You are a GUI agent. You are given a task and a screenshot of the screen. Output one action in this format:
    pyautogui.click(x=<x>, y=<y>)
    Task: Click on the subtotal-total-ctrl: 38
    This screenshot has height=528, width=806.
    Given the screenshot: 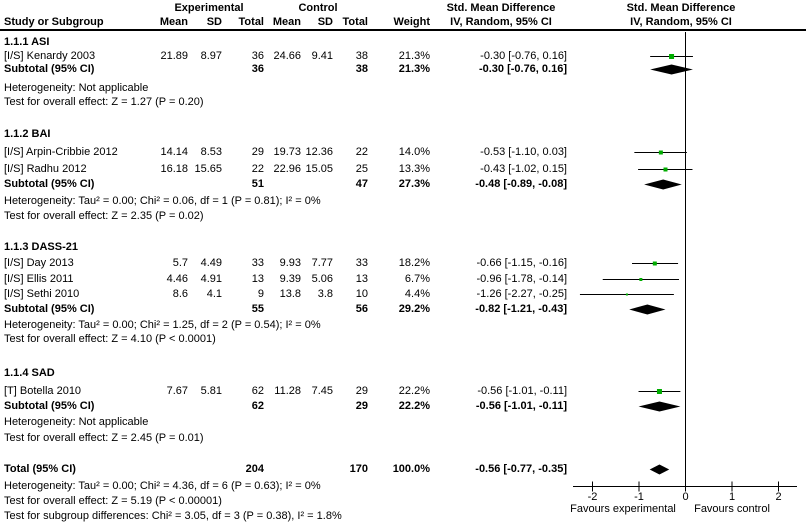 What is the action you would take?
    pyautogui.click(x=361, y=69)
    